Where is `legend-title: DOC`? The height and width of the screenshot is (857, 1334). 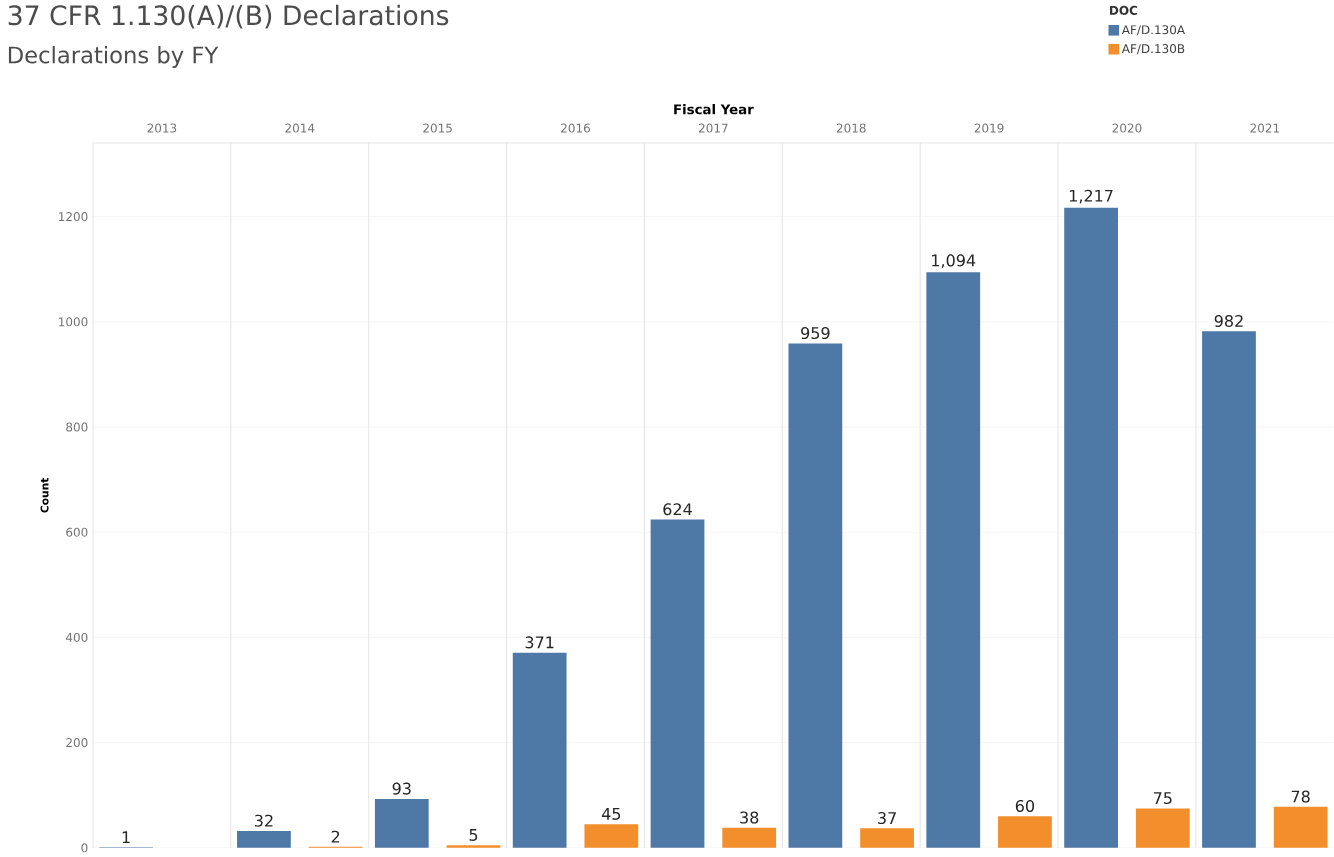 legend-title: DOC is located at coordinates (1124, 10).